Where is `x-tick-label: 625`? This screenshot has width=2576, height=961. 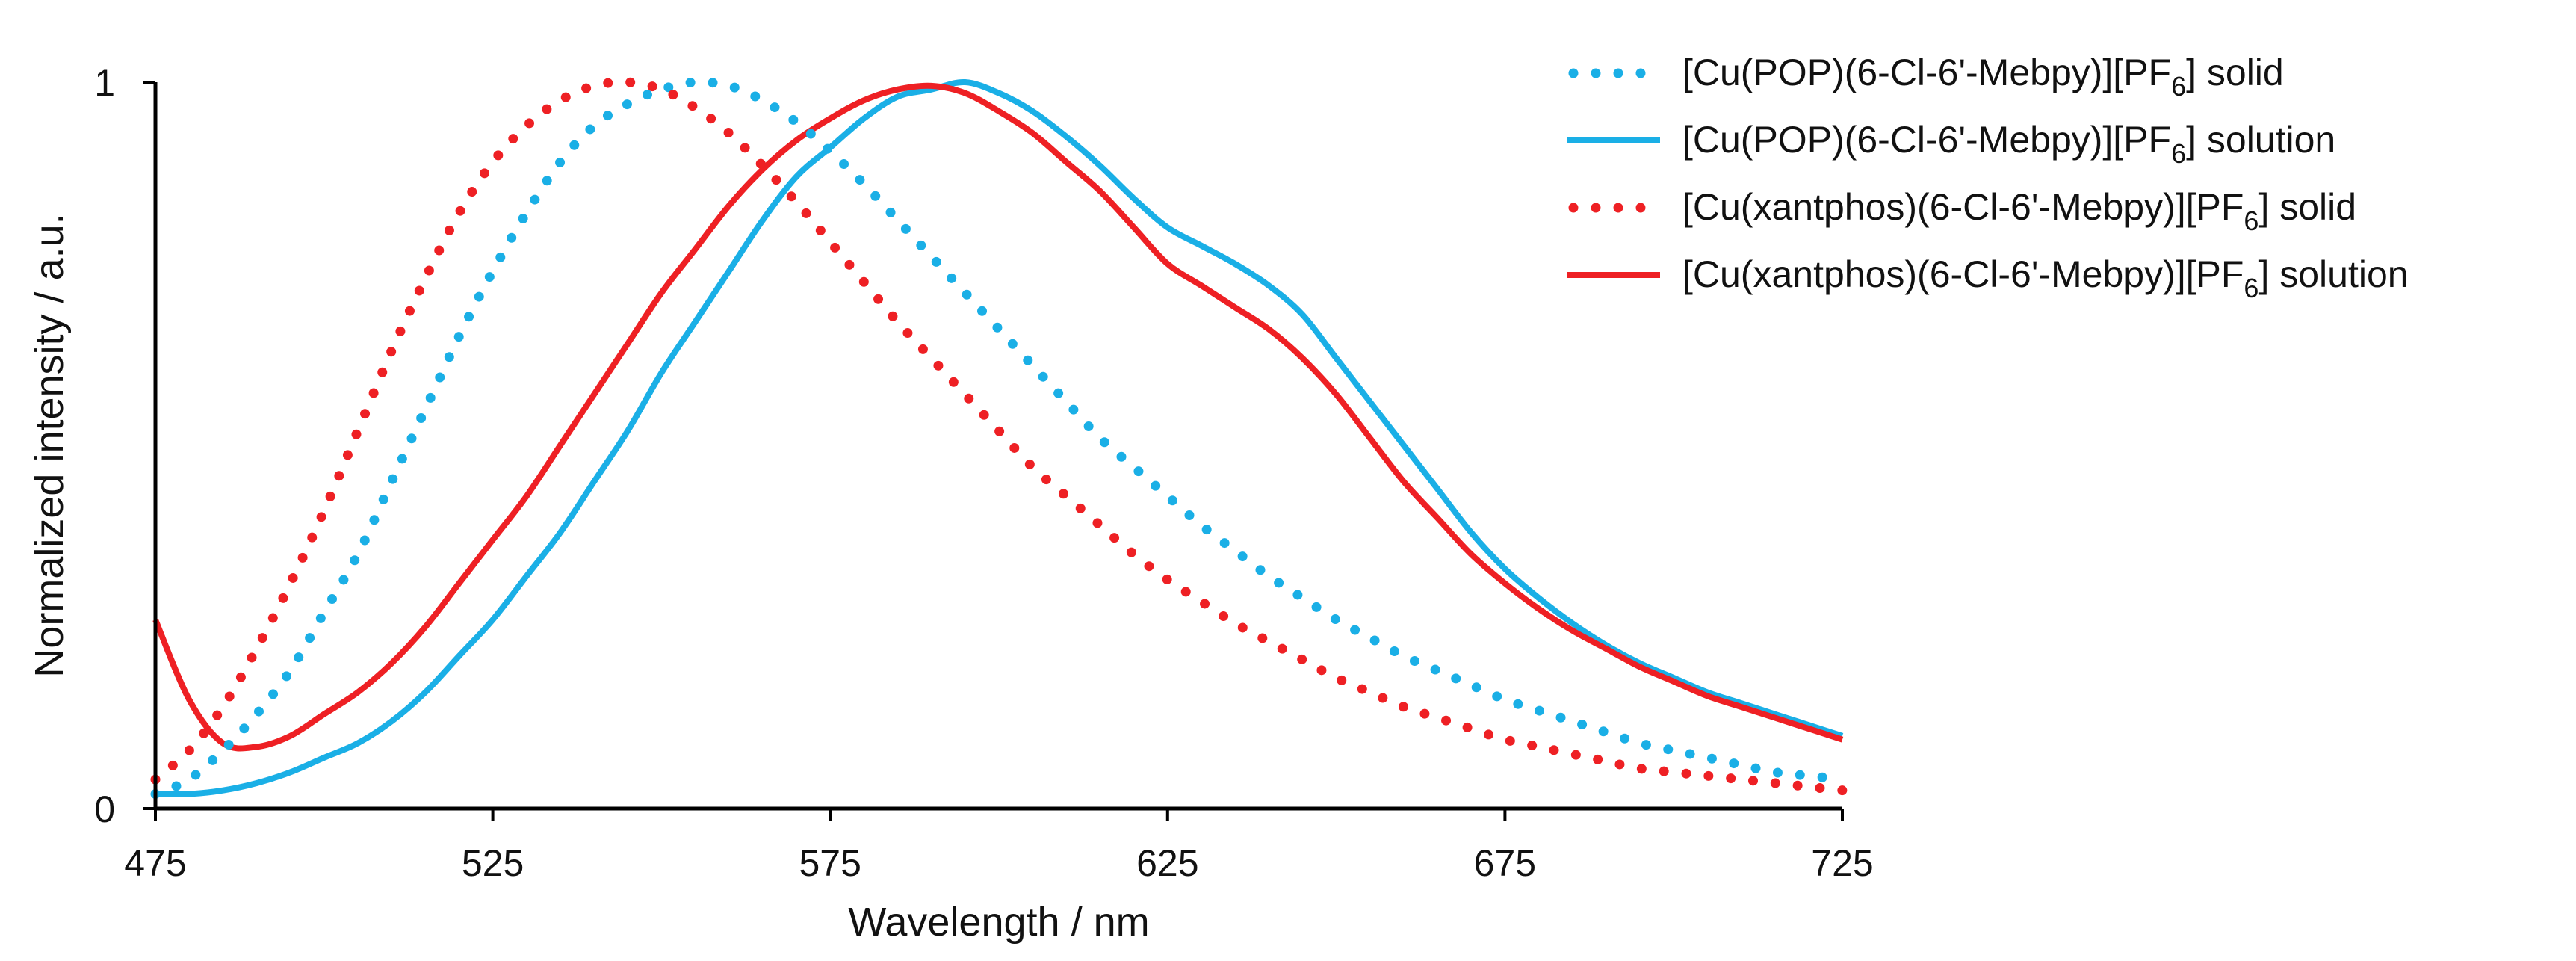 x-tick-label: 625 is located at coordinates (1167, 863).